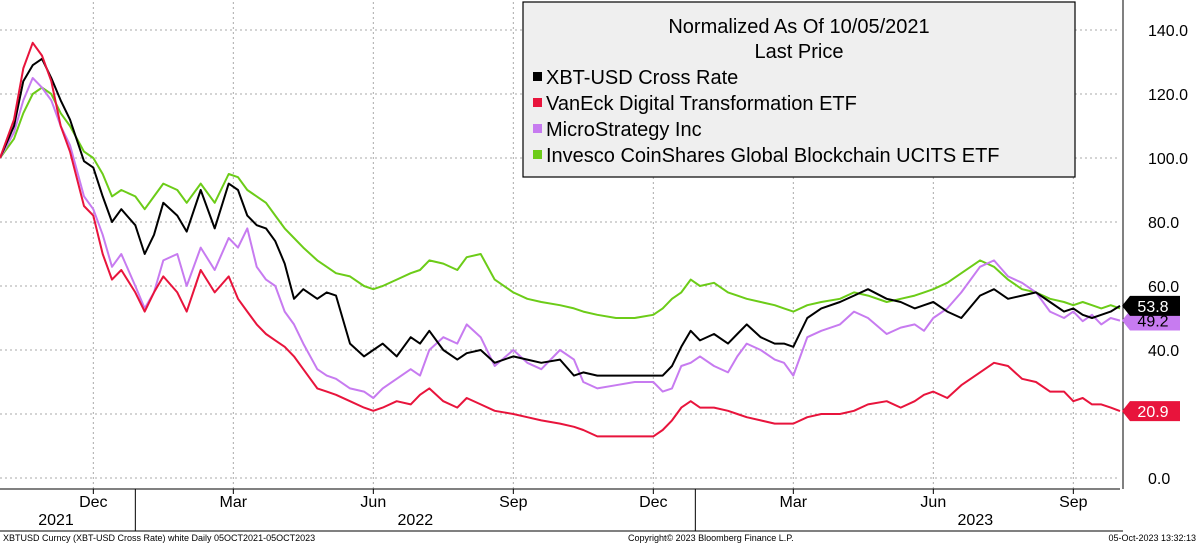 The width and height of the screenshot is (1200, 546). What do you see at coordinates (799, 52) in the screenshot?
I see `chart-subtitle: Last Price` at bounding box center [799, 52].